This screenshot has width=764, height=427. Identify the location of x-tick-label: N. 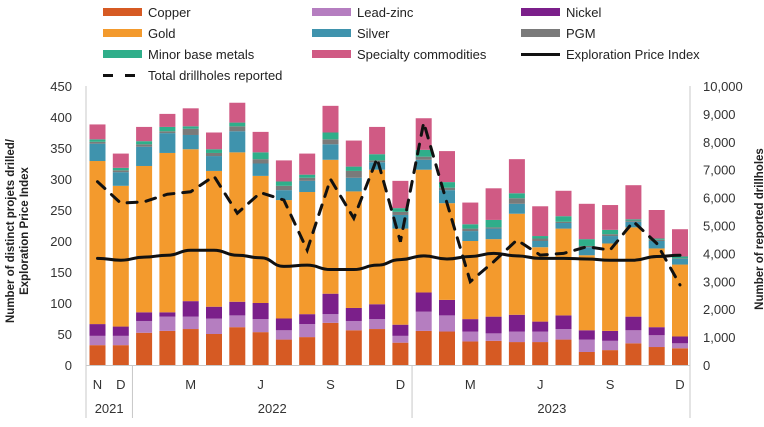
(97, 384).